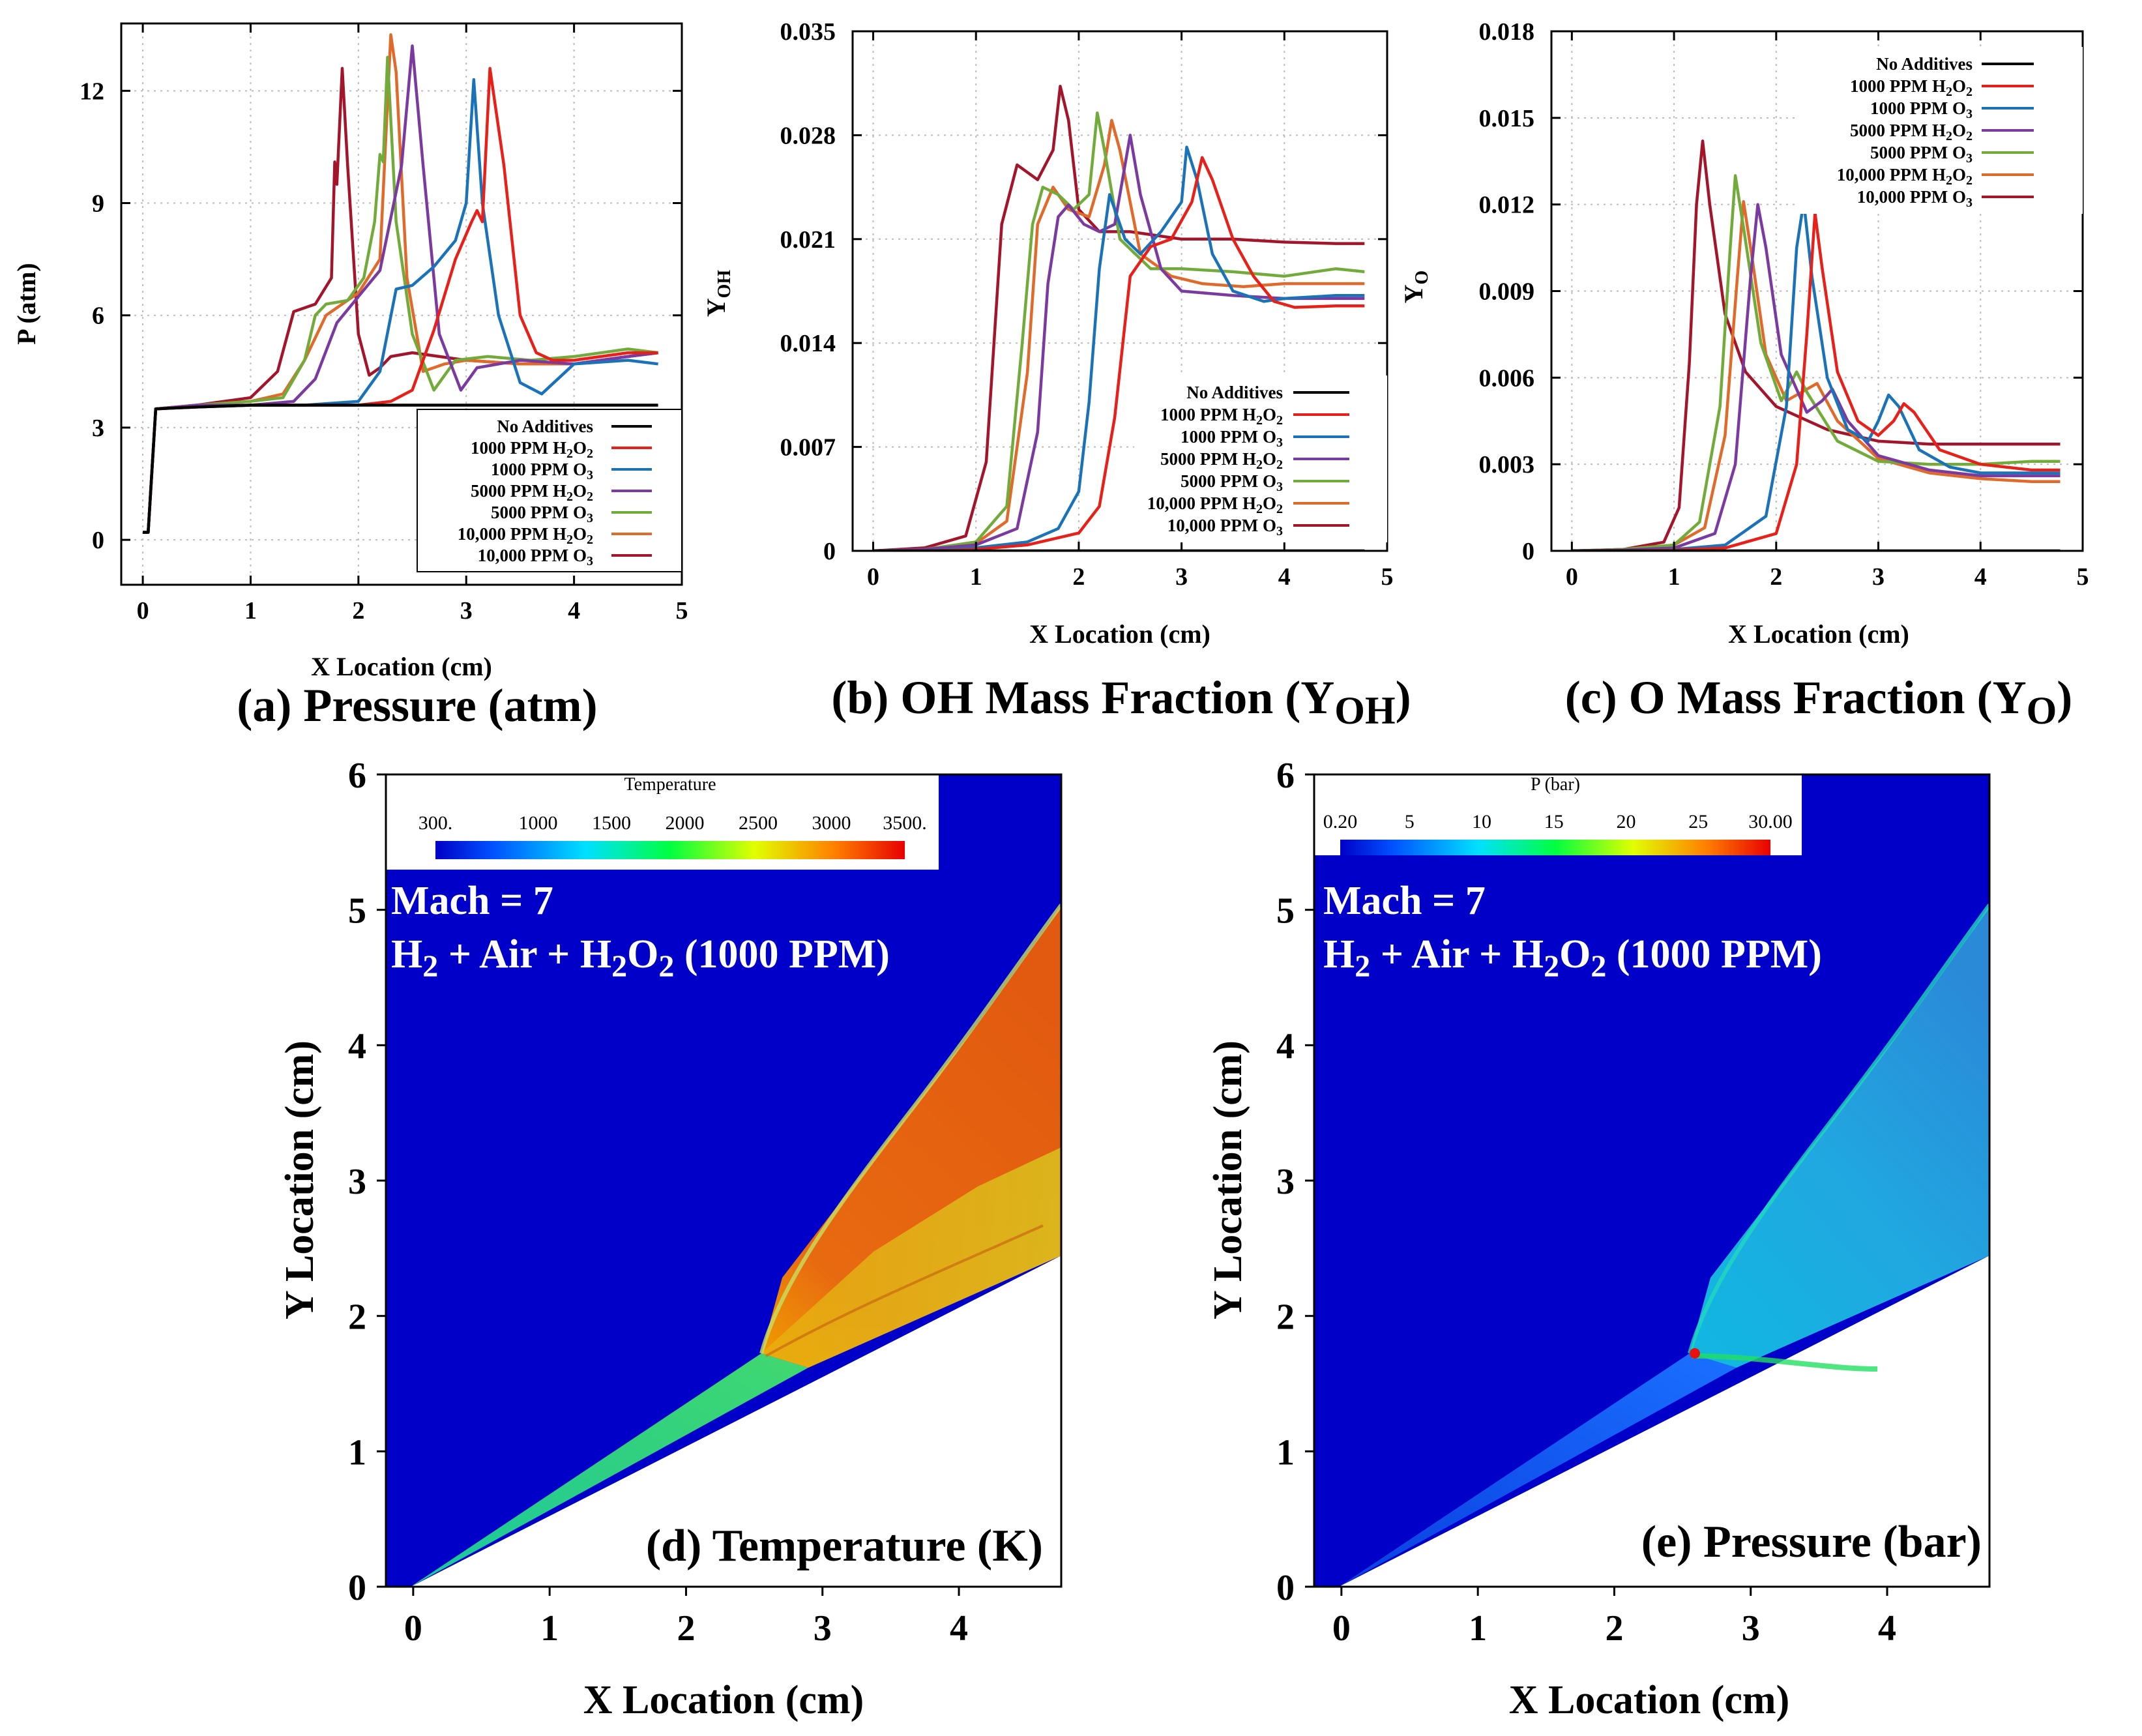  Describe the element at coordinates (1228, 1179) in the screenshot. I see `panel-e-ylabel: Y Location (cm)` at that location.